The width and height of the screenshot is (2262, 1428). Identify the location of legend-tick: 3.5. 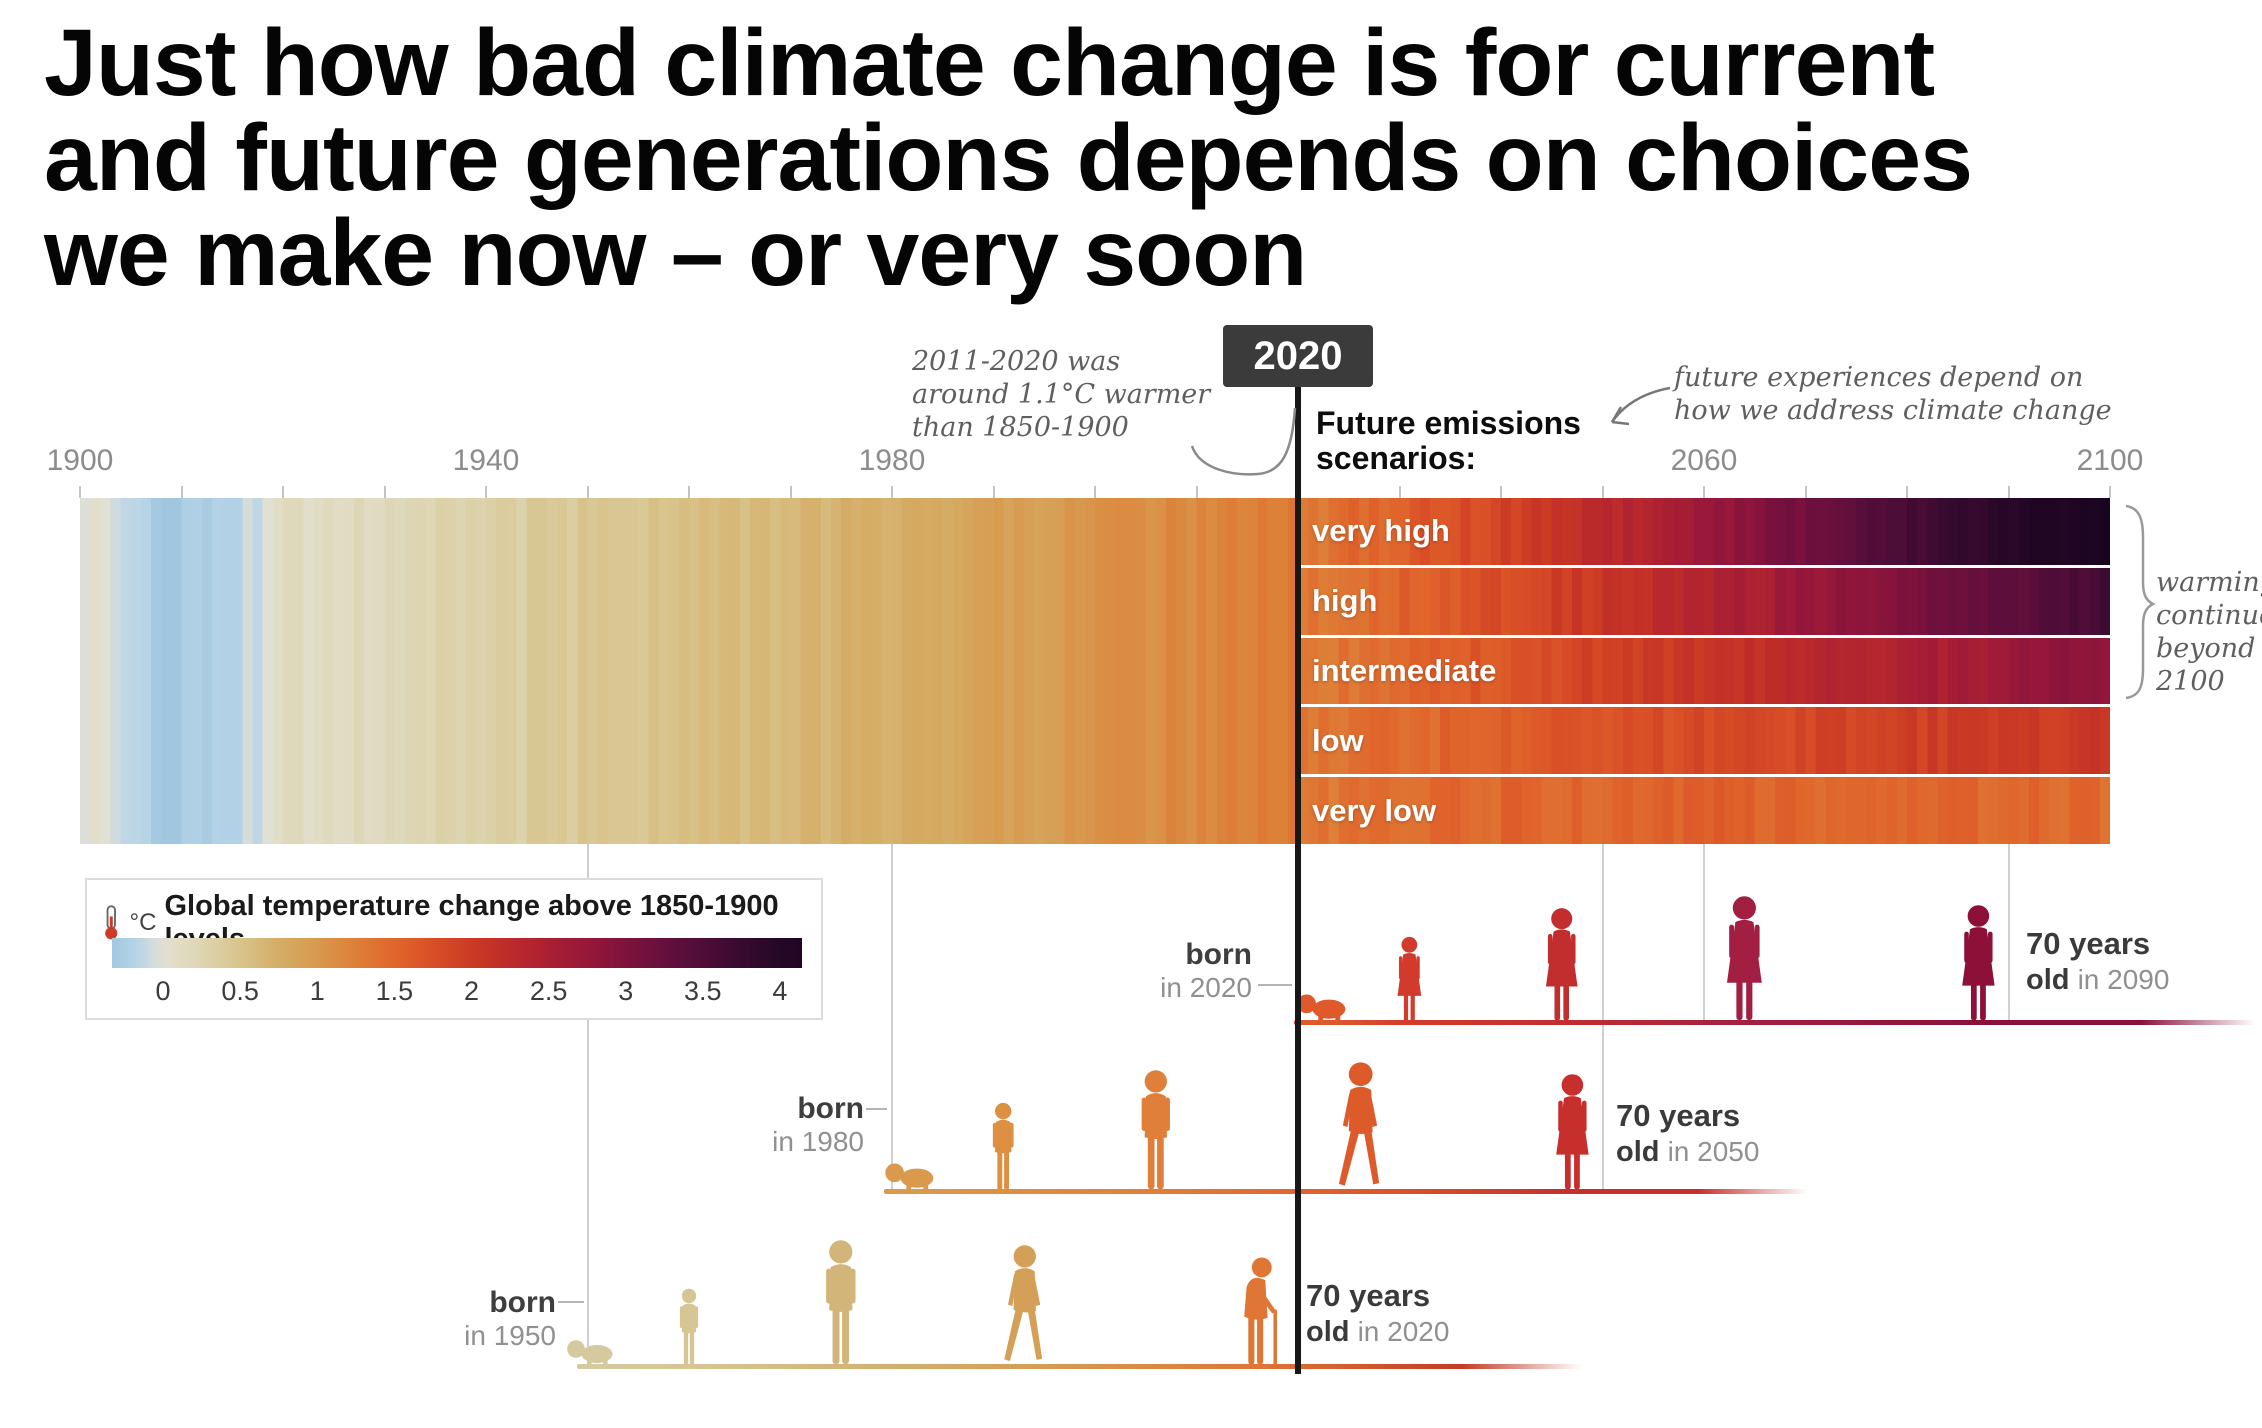
(703, 991).